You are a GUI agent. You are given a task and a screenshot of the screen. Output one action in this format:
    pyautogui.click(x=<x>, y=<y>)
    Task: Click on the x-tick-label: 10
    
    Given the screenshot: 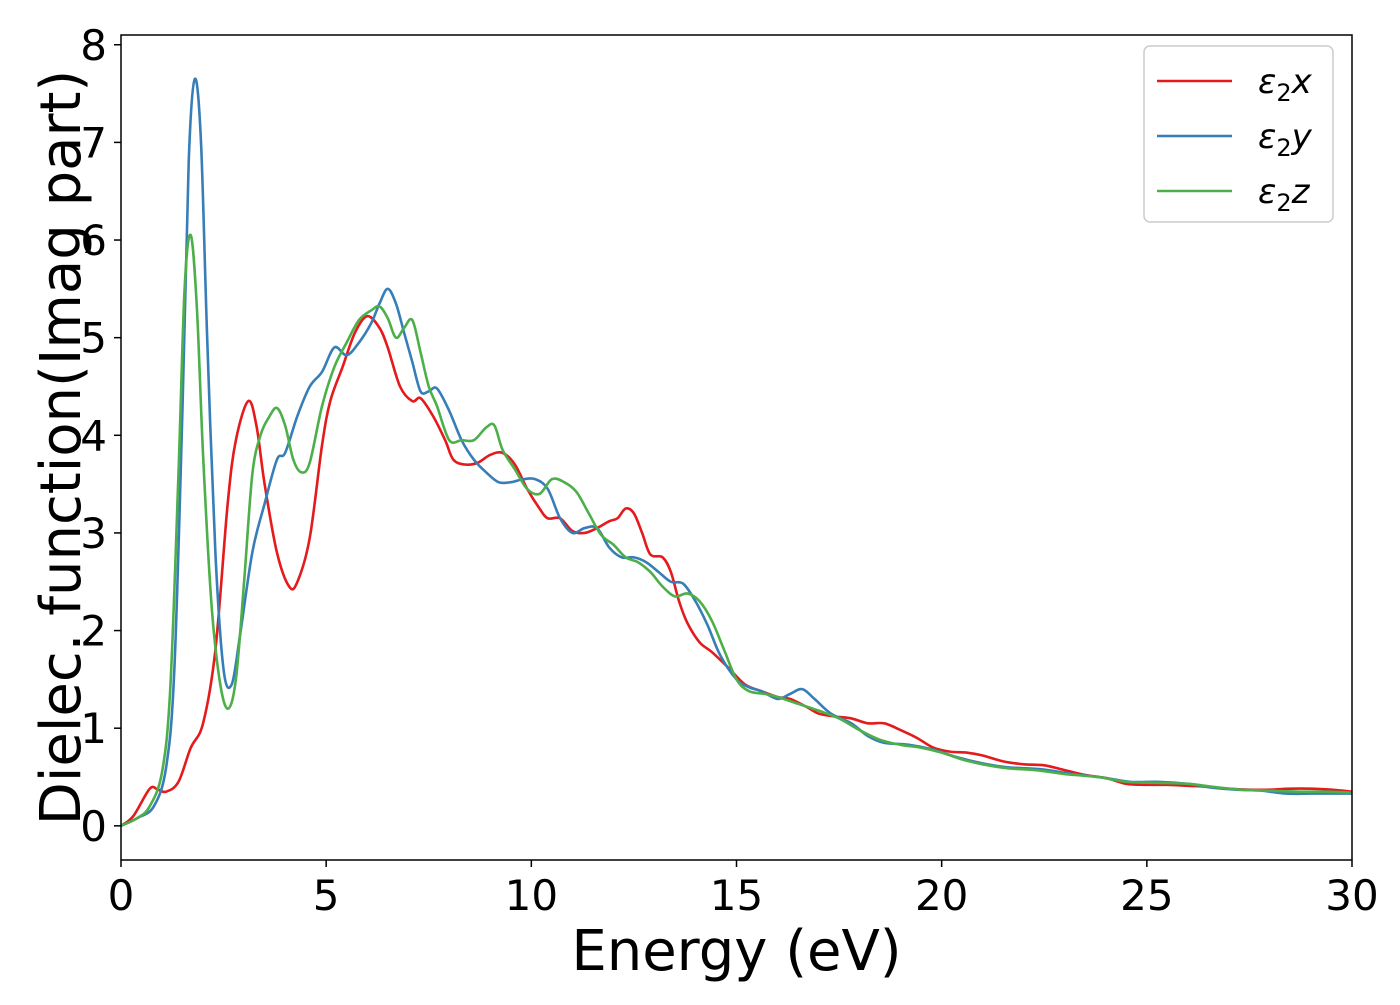 What is the action you would take?
    pyautogui.click(x=531, y=895)
    